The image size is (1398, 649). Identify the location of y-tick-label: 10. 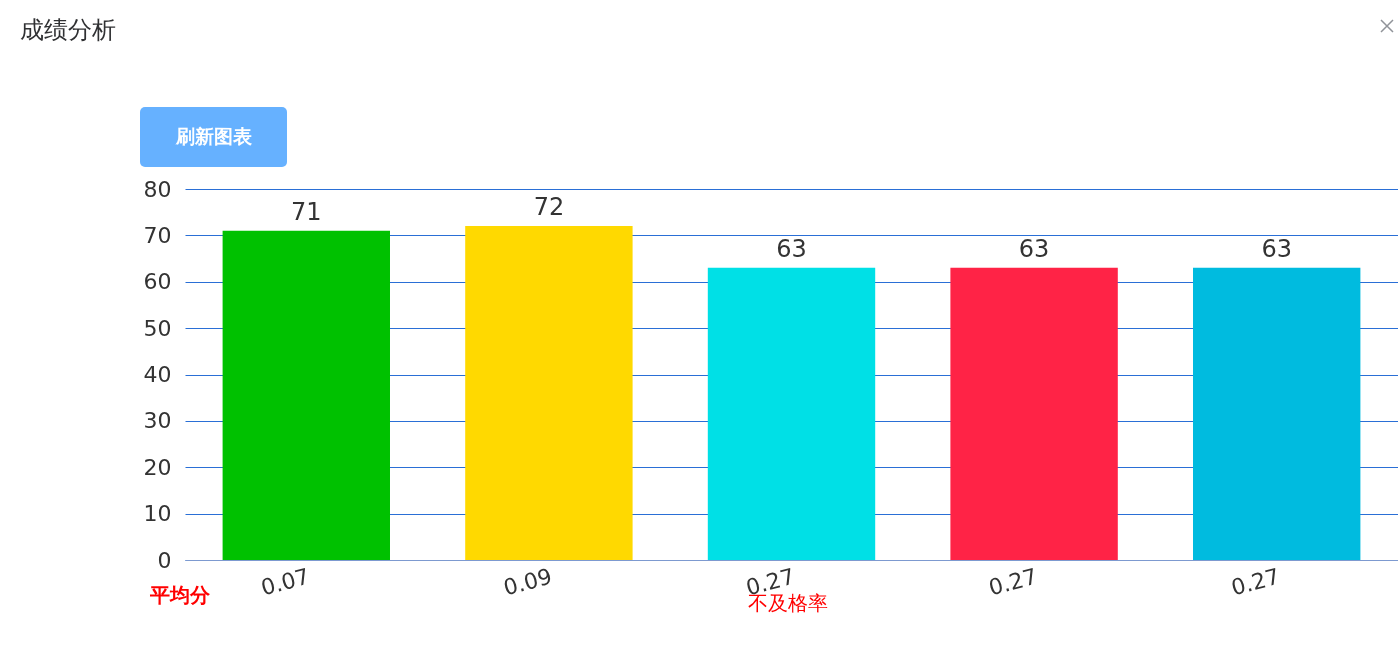
(157, 514).